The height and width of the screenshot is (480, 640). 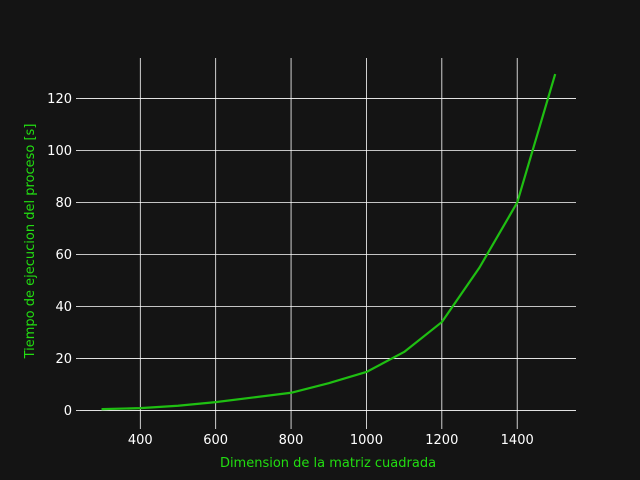 What do you see at coordinates (517, 440) in the screenshot?
I see `x-tick-label: 1400` at bounding box center [517, 440].